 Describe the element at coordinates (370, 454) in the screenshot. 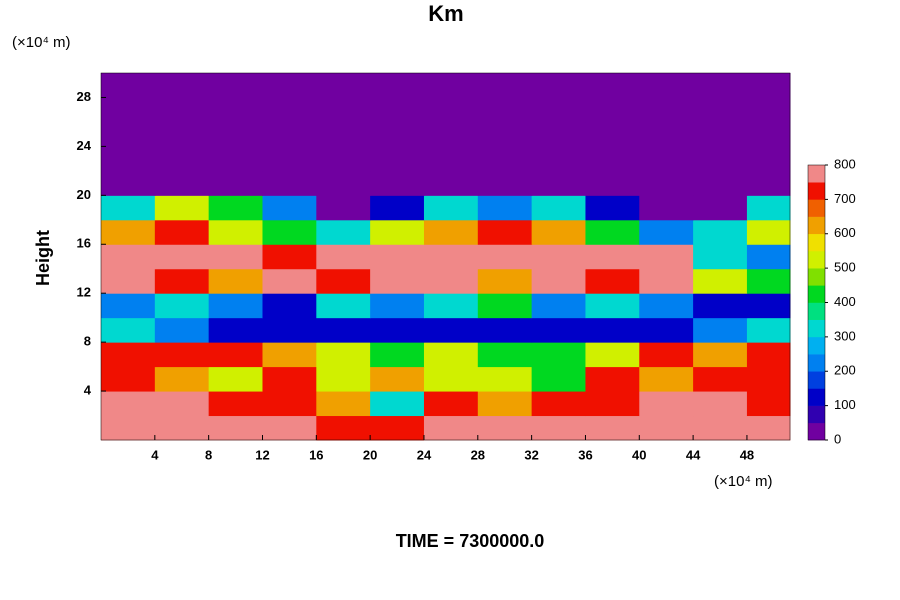

I see `x-tick-label: 20` at that location.